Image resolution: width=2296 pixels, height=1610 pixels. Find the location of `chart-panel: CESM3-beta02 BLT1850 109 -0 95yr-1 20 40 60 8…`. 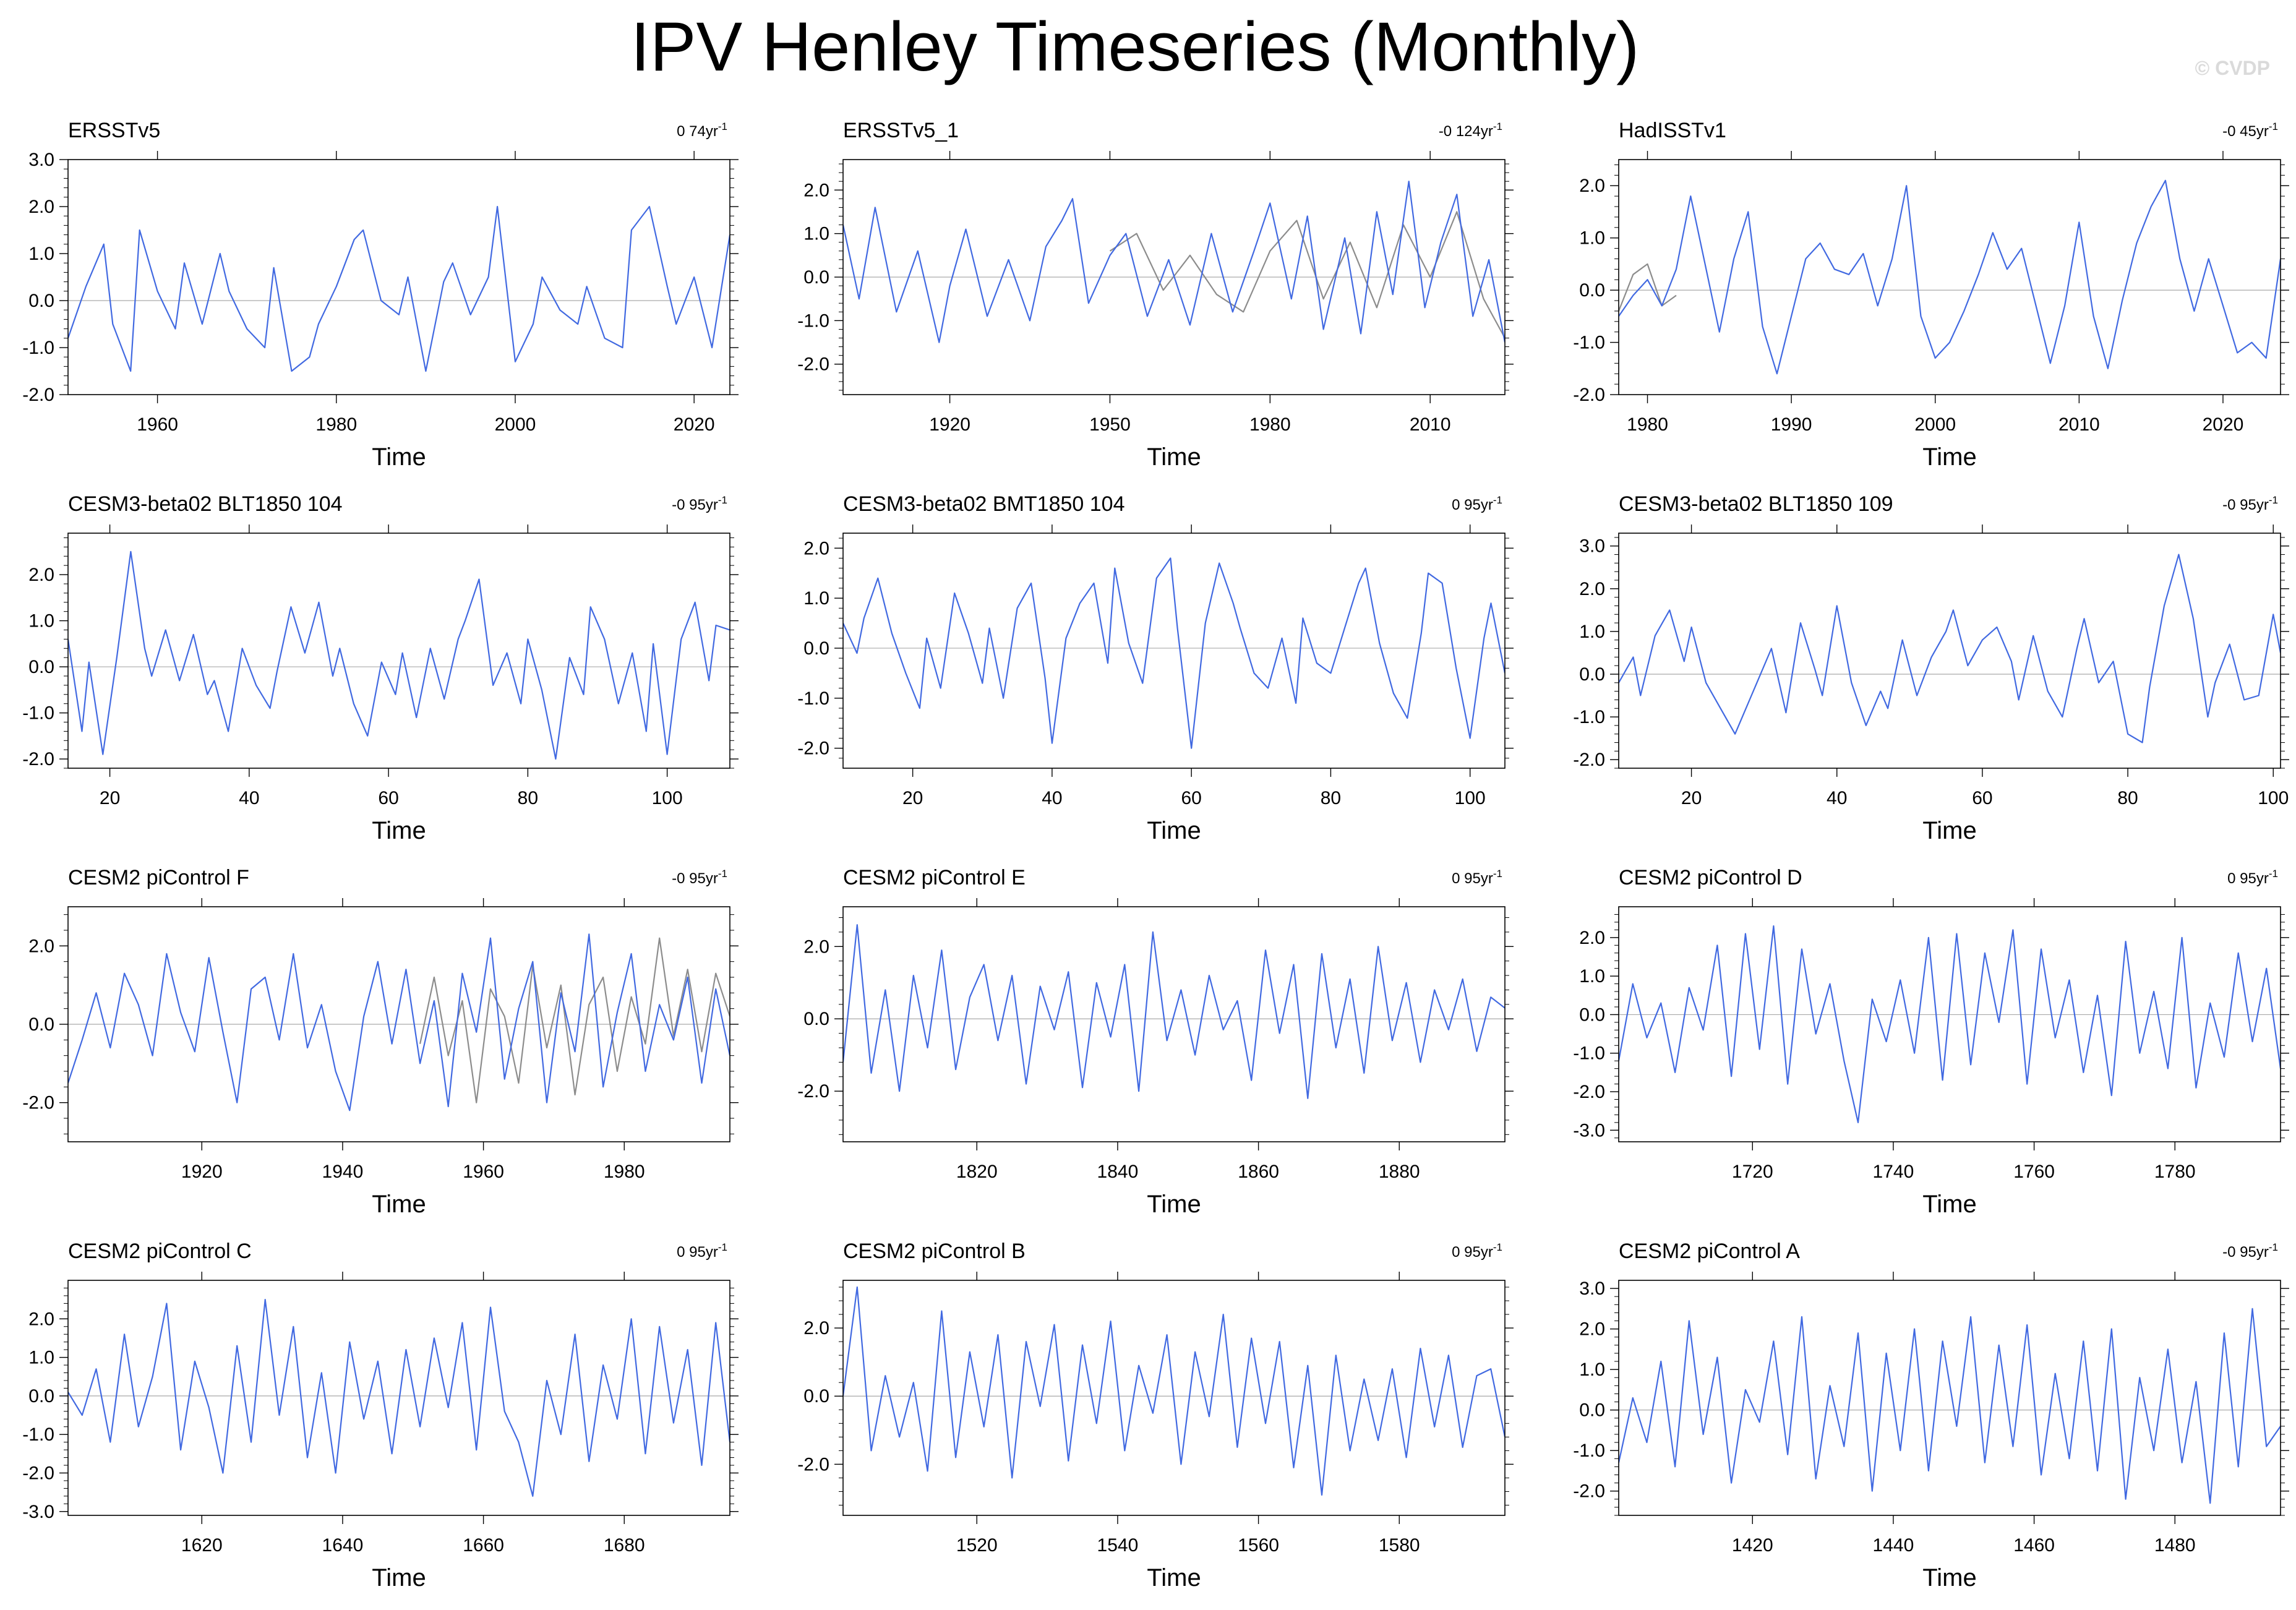

chart-panel: CESM3-beta02 BLT1850 109 -0 95yr-1 20 40 60 8… is located at coordinates (1931, 668).